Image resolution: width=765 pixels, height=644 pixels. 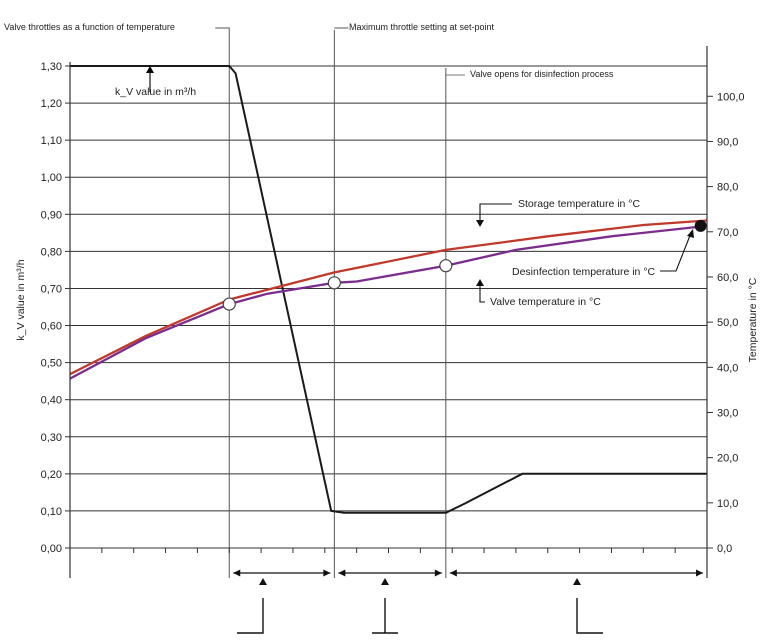 What do you see at coordinates (155, 92) in the screenshot?
I see `annotation-kv-inline: k_V value in m³/h` at bounding box center [155, 92].